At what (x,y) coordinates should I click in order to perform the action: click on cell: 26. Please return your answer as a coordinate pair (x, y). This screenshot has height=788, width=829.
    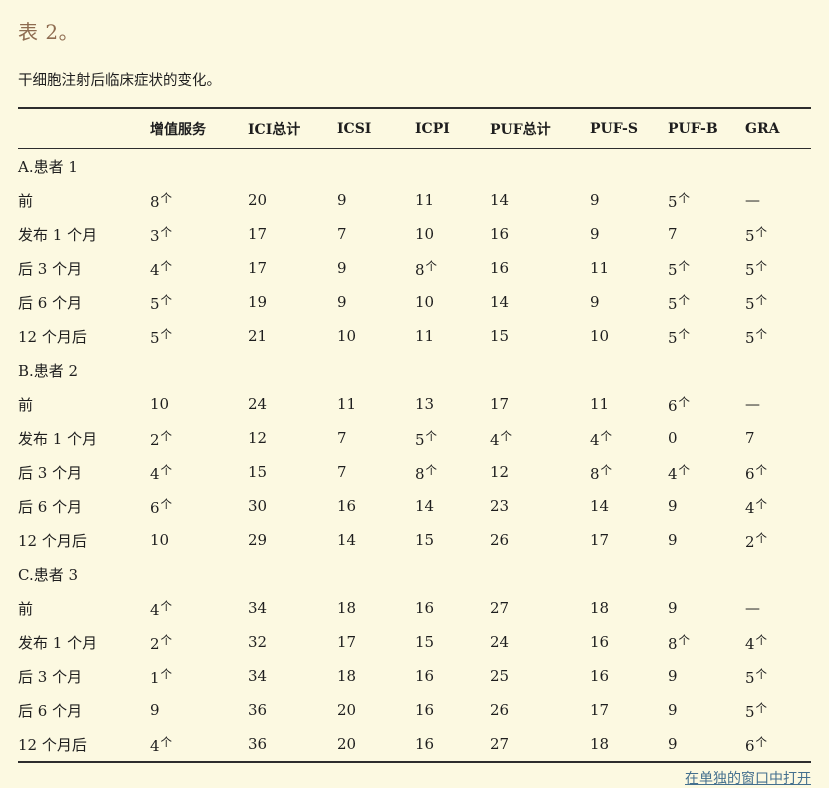
    Looking at the image, I should click on (500, 540).